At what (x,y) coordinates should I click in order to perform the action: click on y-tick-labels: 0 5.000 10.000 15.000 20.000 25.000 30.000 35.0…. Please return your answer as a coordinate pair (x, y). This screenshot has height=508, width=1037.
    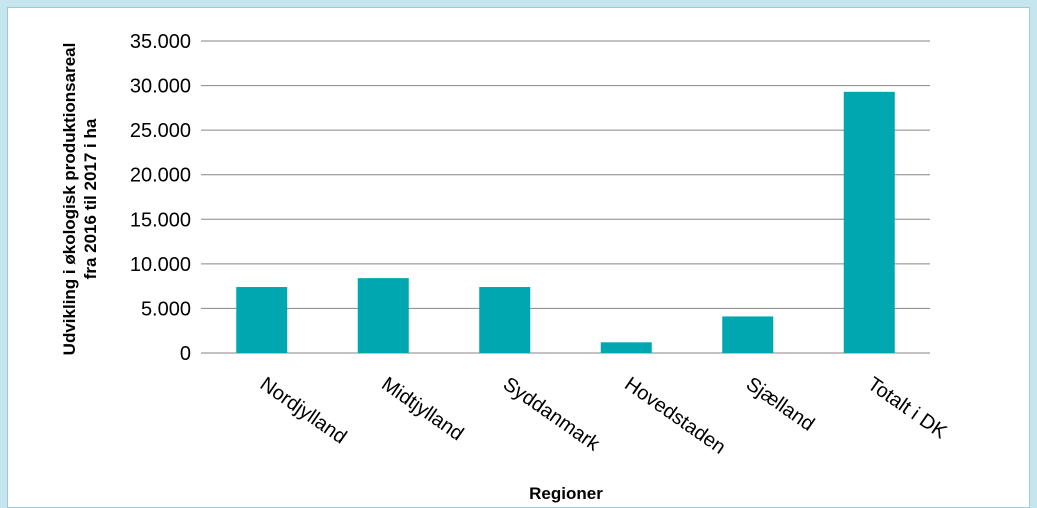
    Looking at the image, I should click on (160, 198).